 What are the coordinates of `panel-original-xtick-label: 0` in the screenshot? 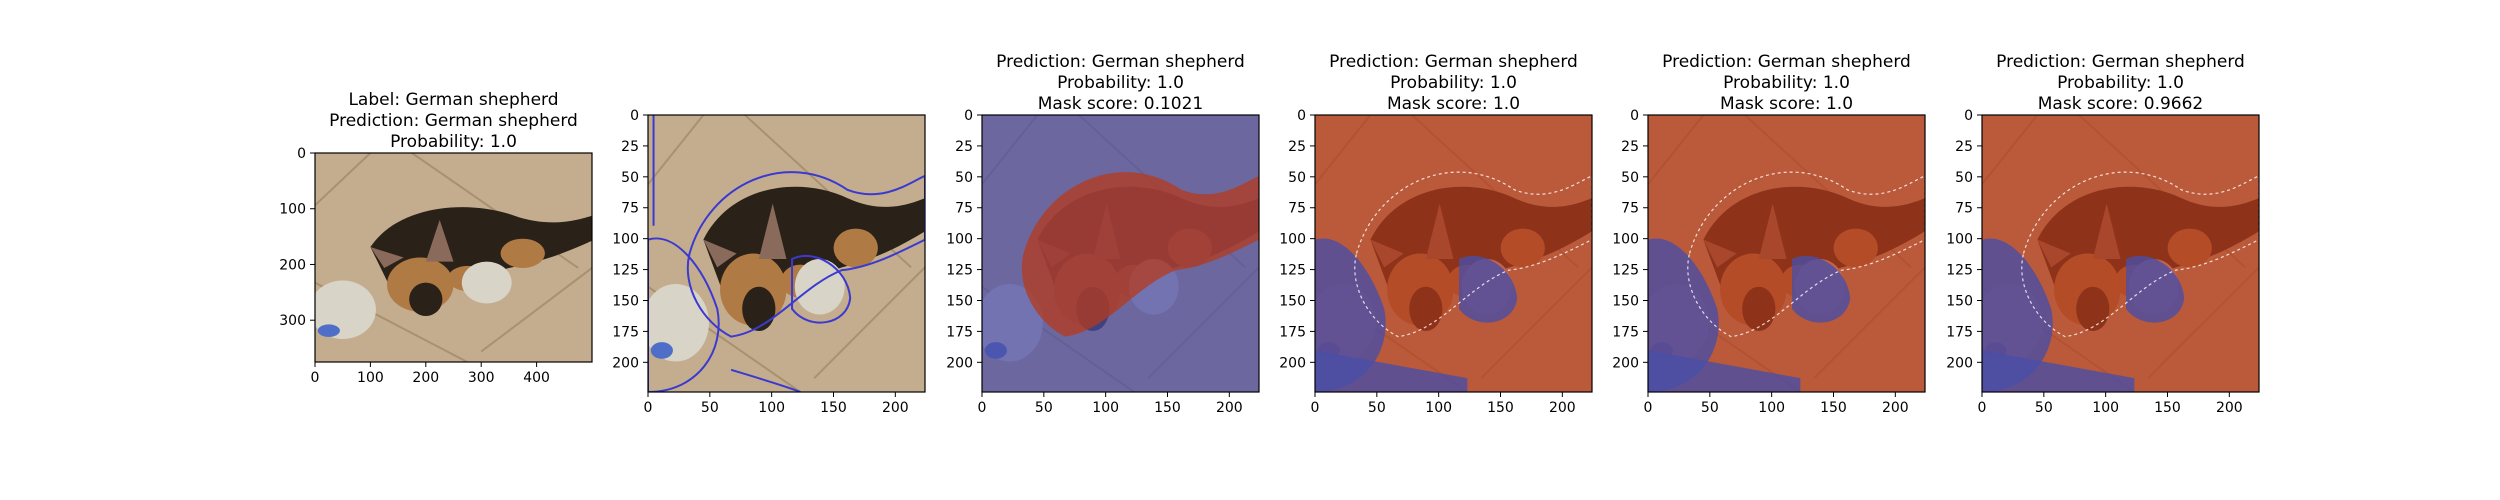 It's located at (315, 378).